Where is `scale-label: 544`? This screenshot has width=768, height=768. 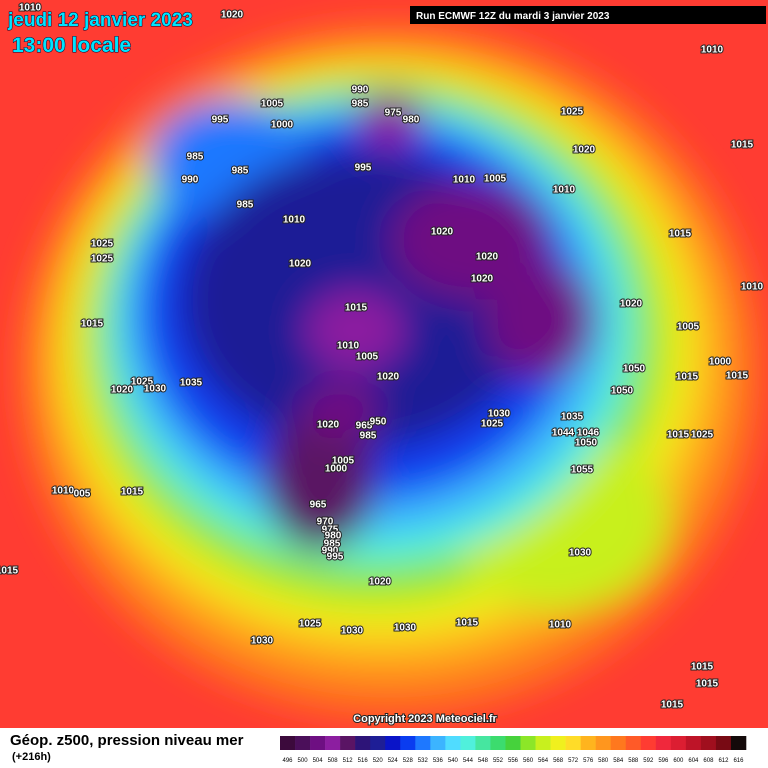
scale-label: 544 is located at coordinates (468, 761).